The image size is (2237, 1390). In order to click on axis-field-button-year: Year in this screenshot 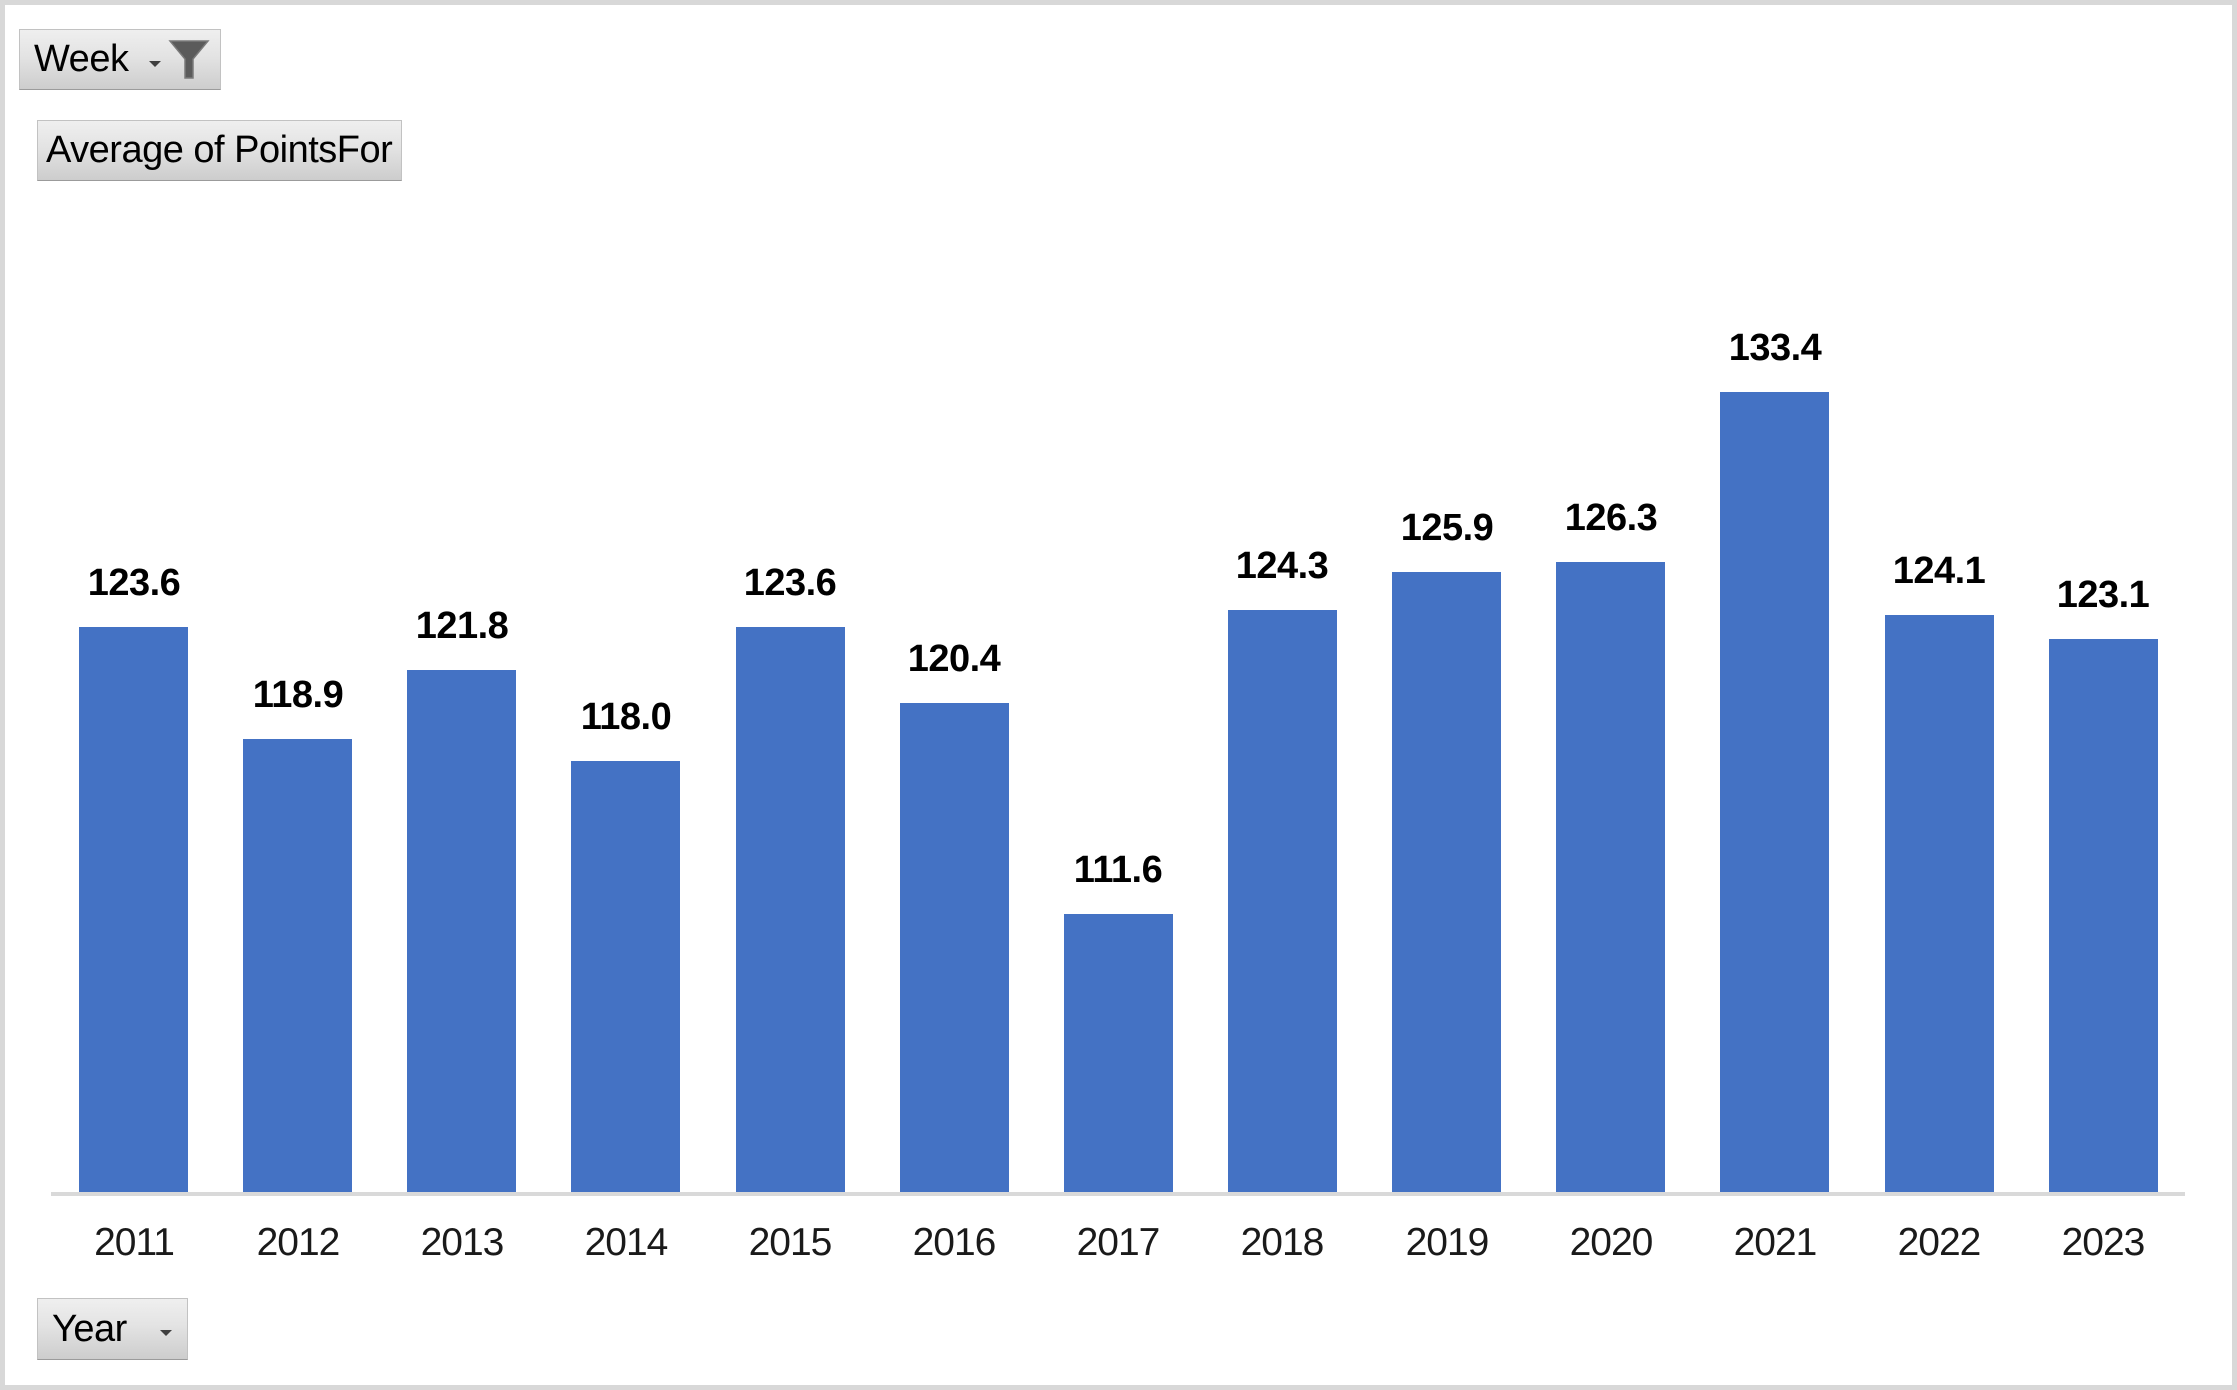, I will do `click(112, 1329)`.